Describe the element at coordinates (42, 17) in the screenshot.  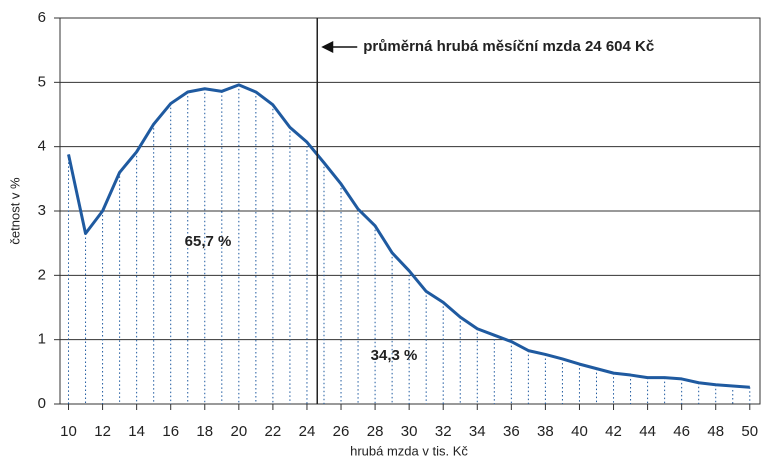
I see `y-tick-label: 6` at that location.